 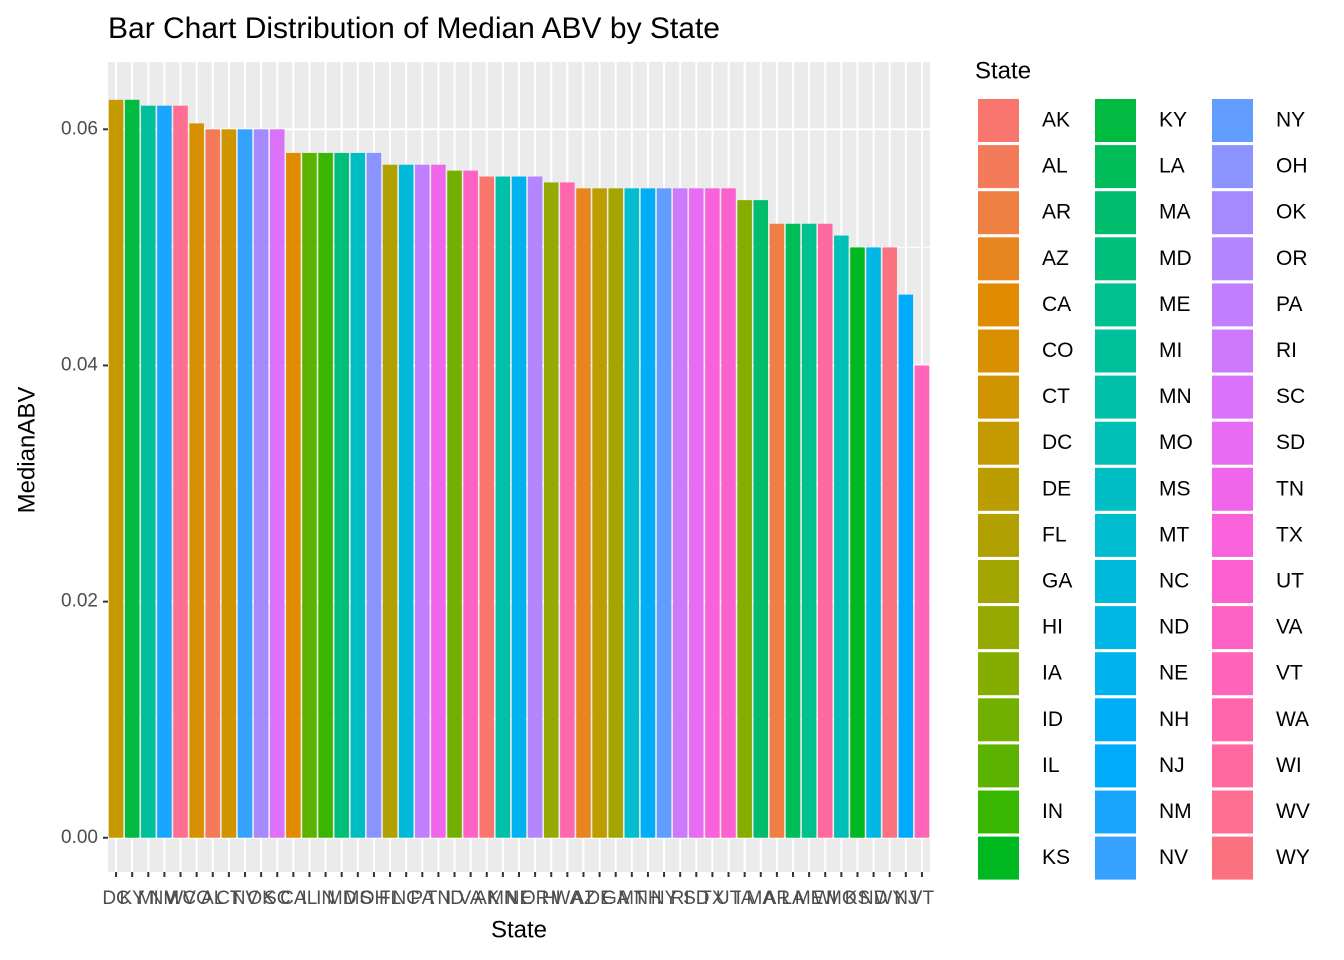 I want to click on x-tick-label: OR, so click(x=535, y=898).